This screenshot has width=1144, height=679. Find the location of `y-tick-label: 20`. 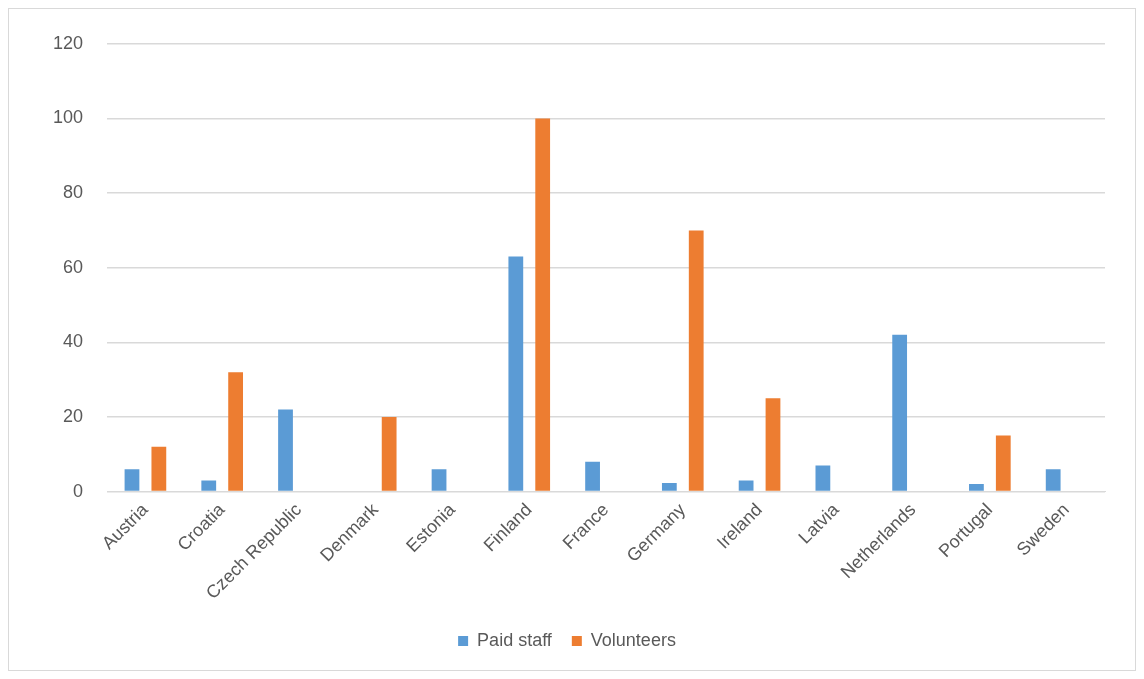

y-tick-label: 20 is located at coordinates (73, 415).